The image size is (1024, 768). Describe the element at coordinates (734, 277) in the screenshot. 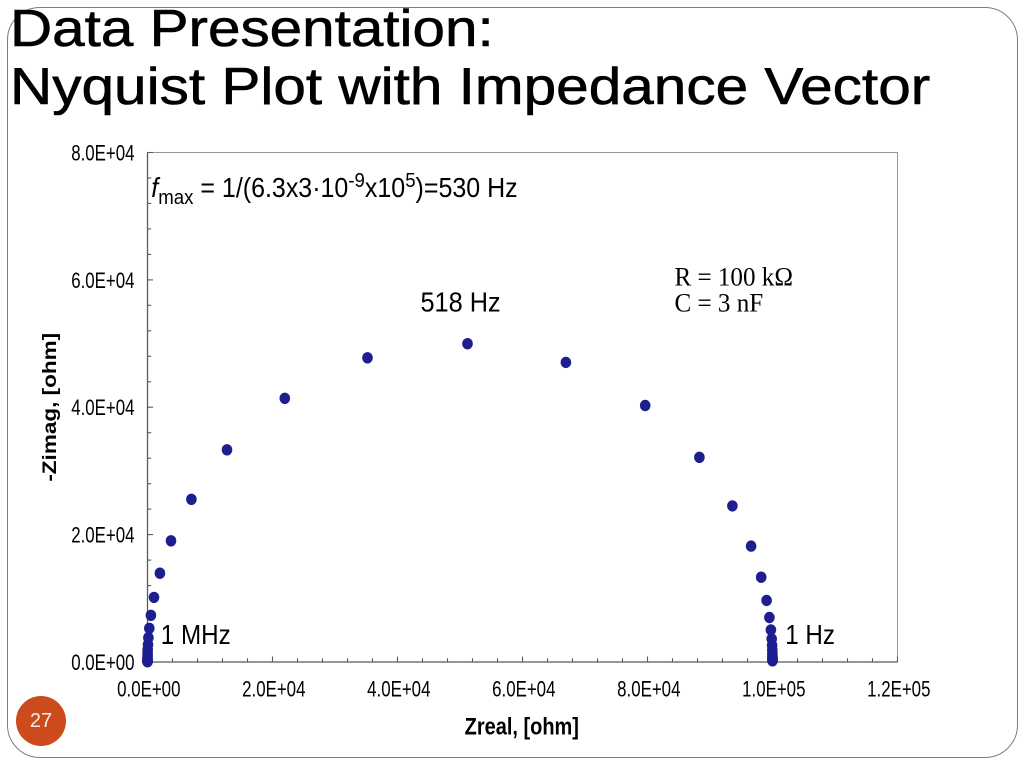

I see `svg-text: R = 100 kΩ` at that location.